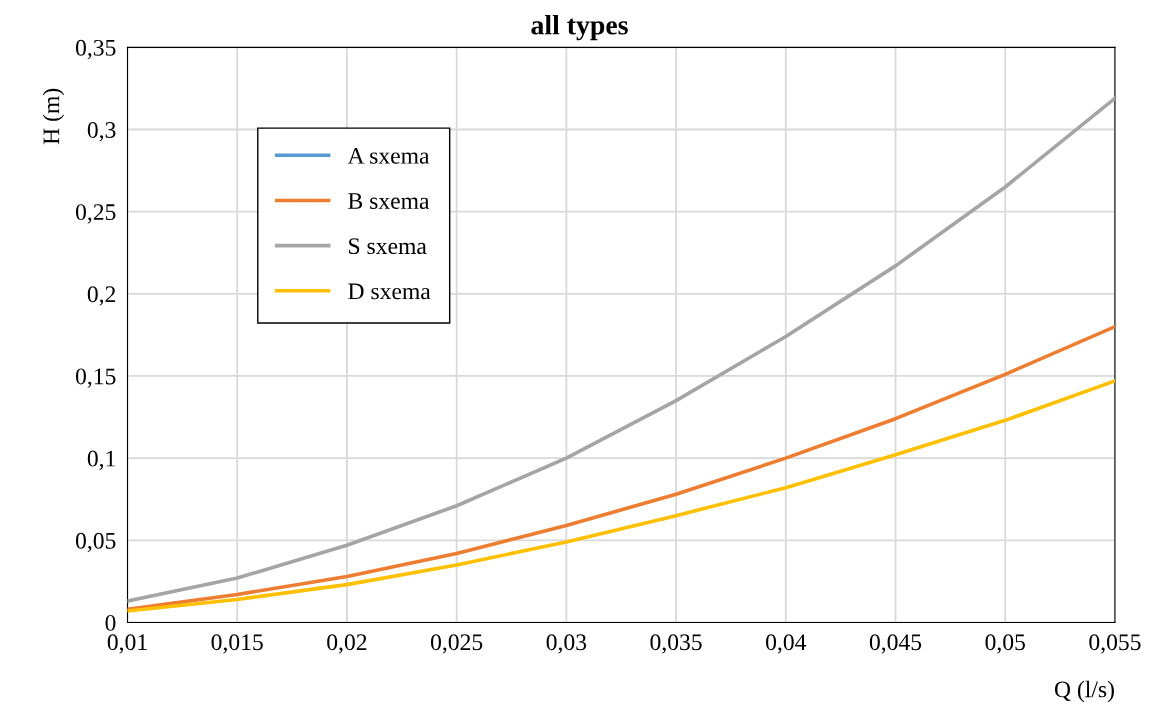 The image size is (1159, 728). Describe the element at coordinates (1084, 691) in the screenshot. I see `x-axis-title: Q (l/s)` at that location.